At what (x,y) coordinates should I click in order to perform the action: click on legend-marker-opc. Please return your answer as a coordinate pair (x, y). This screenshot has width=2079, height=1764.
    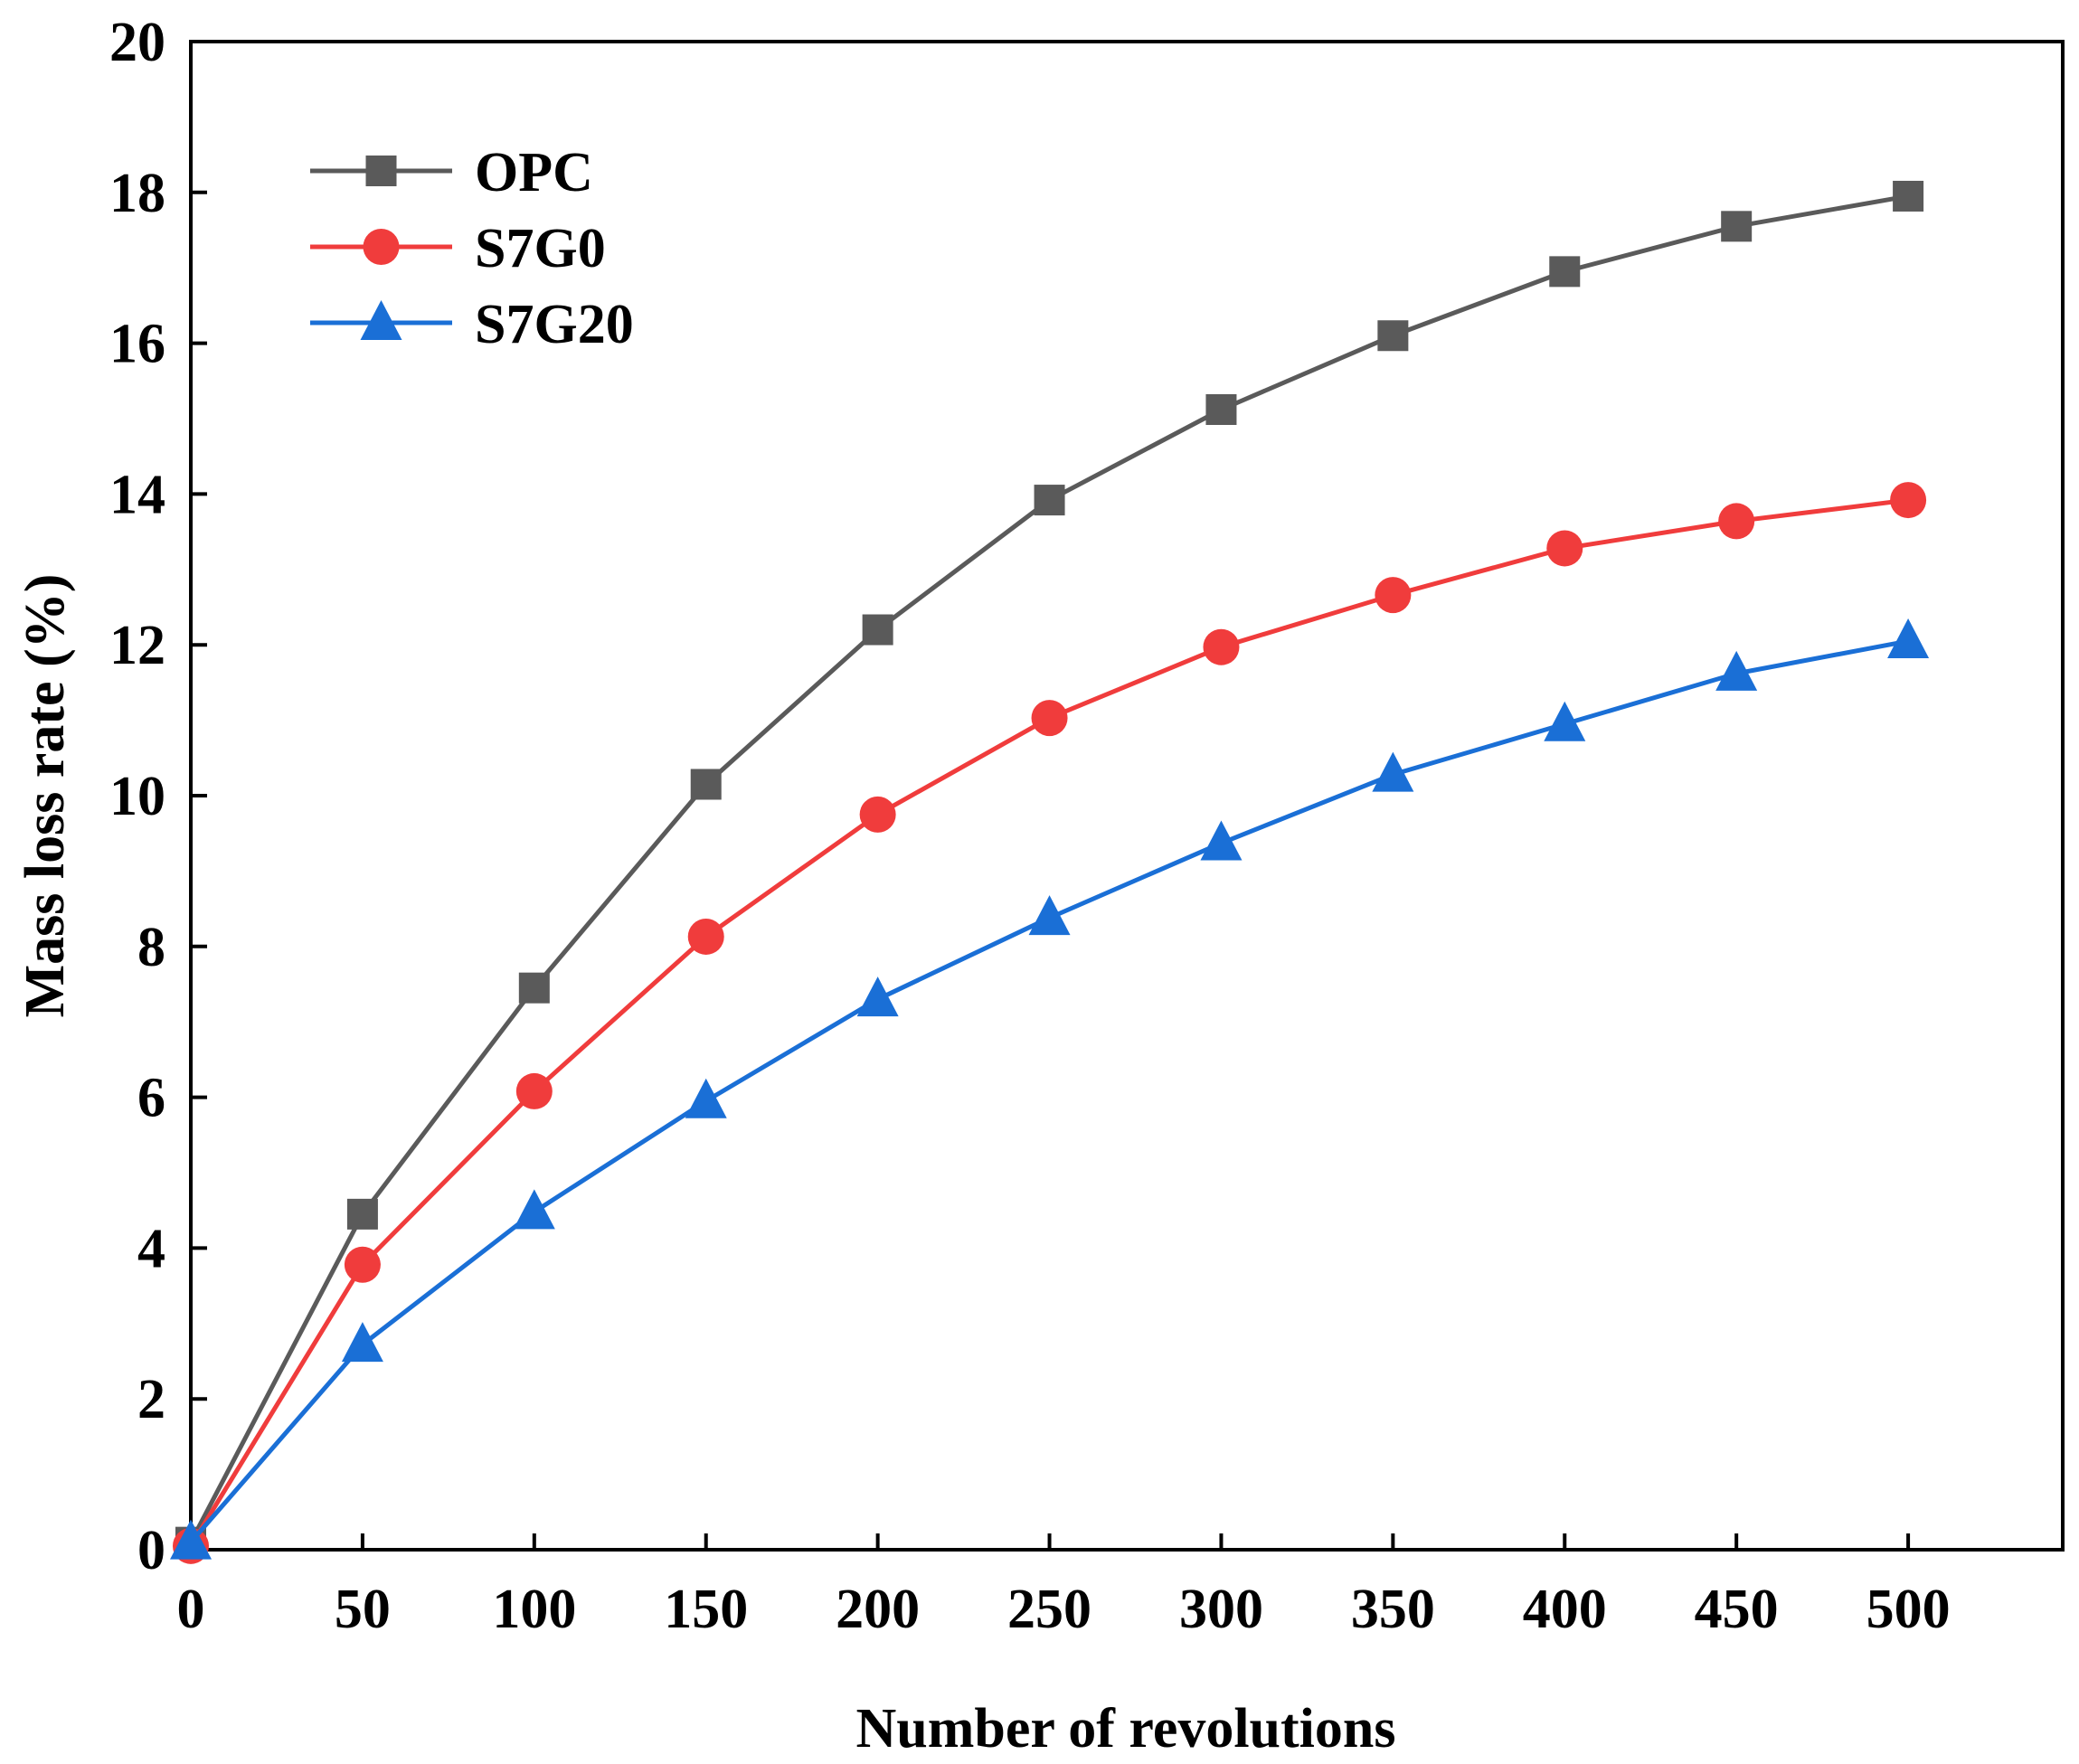
    Looking at the image, I should click on (381, 171).